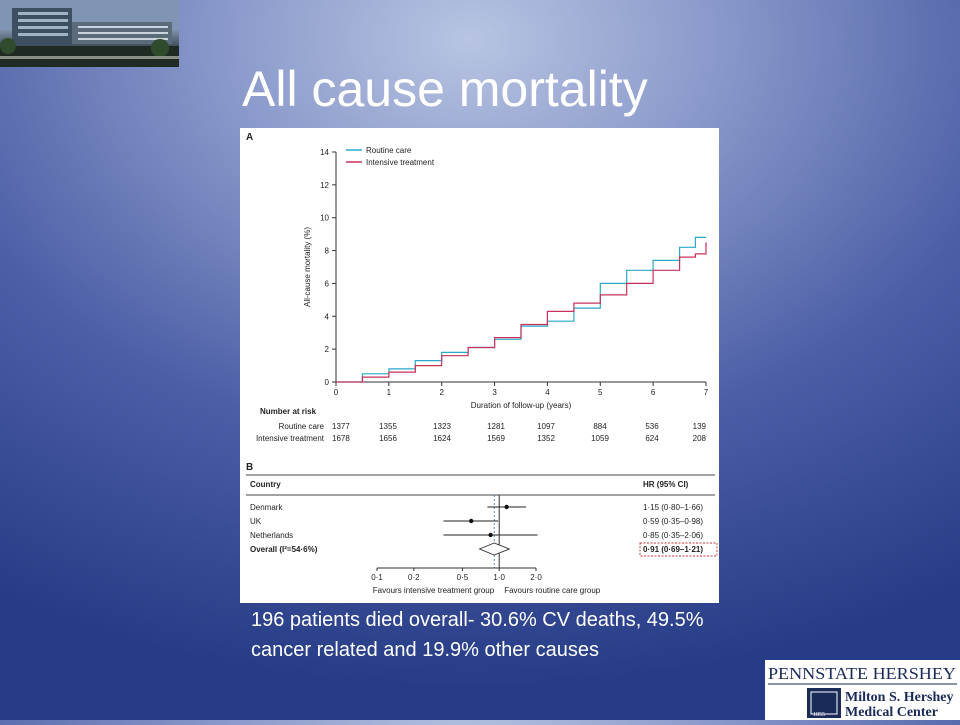  Describe the element at coordinates (377, 577) in the screenshot. I see `forest-x-tick-label: 0·1` at that location.